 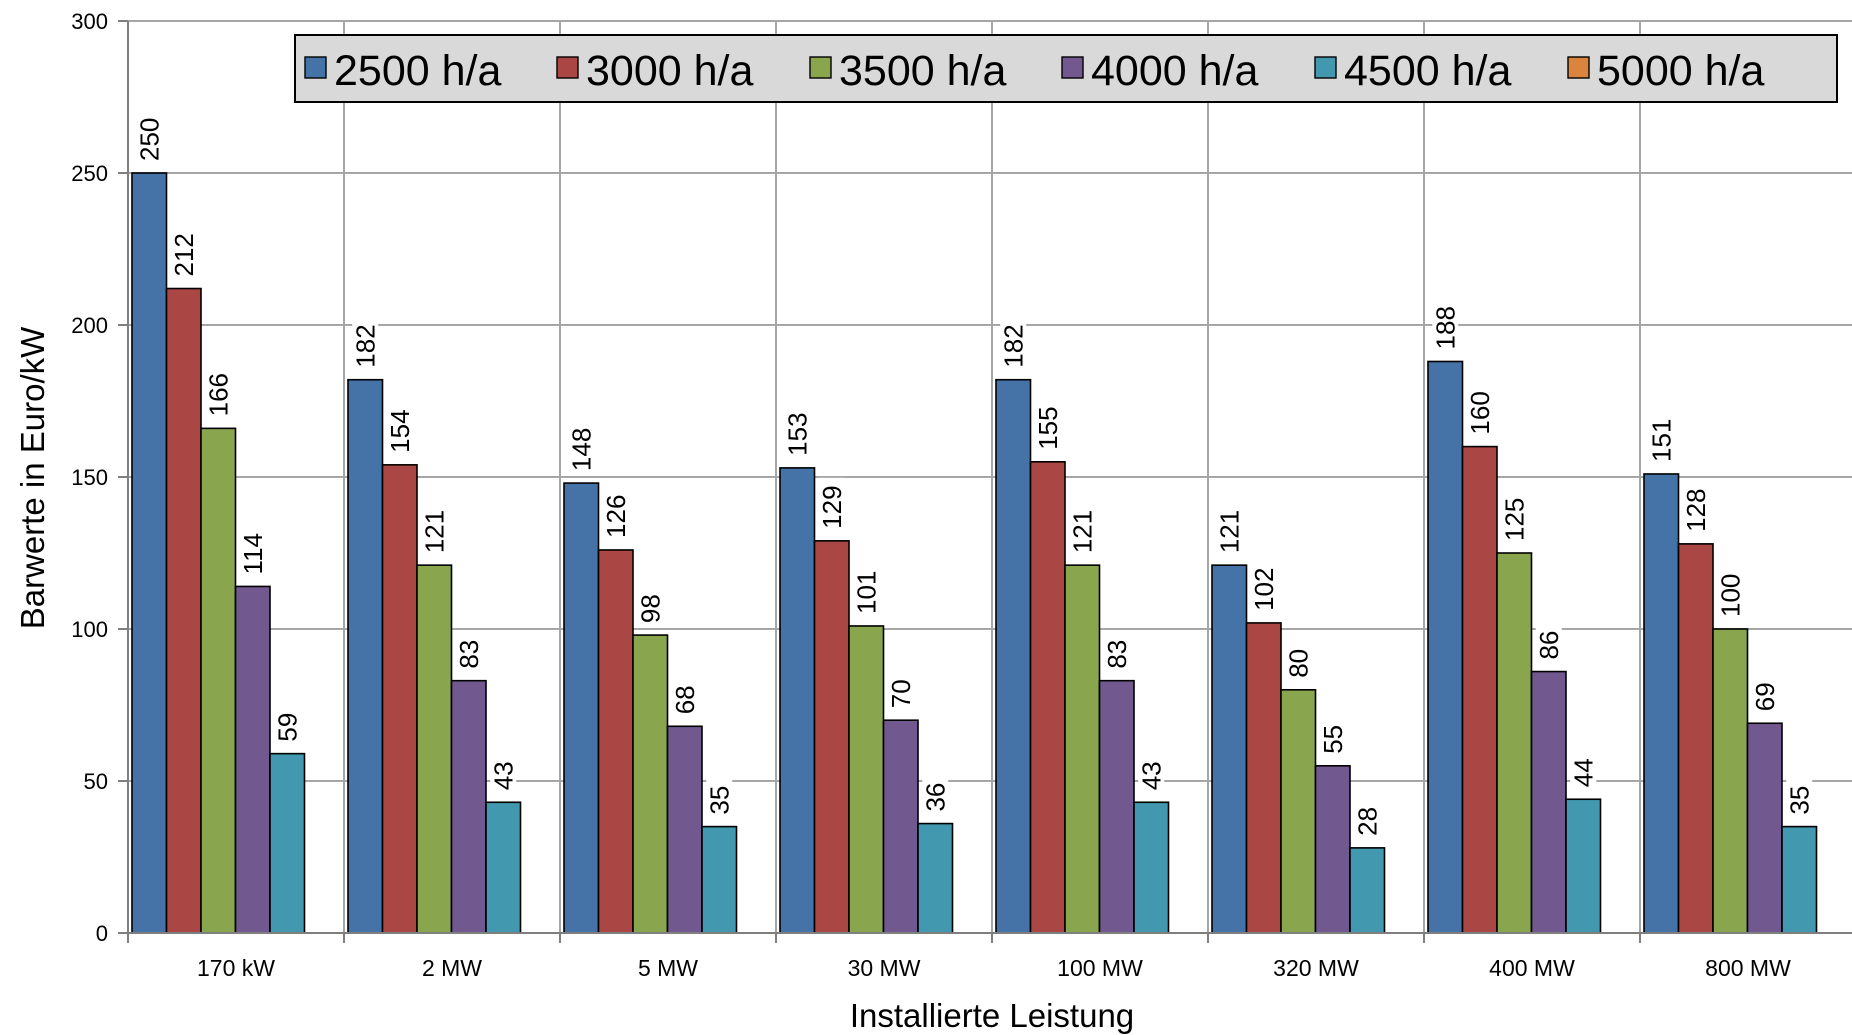 What do you see at coordinates (417, 71) in the screenshot?
I see `legend-label: 2500 h/a` at bounding box center [417, 71].